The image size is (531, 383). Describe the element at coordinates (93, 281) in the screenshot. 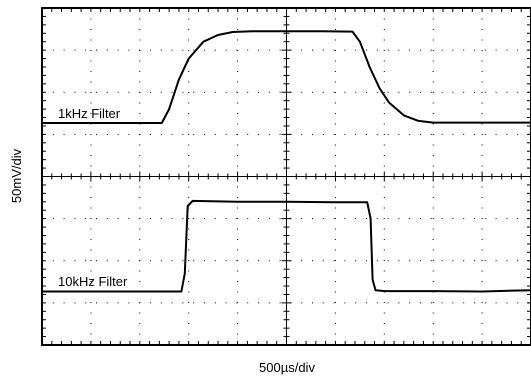

I see `annotation-10khz-filter: 10kHz Filter` at that location.